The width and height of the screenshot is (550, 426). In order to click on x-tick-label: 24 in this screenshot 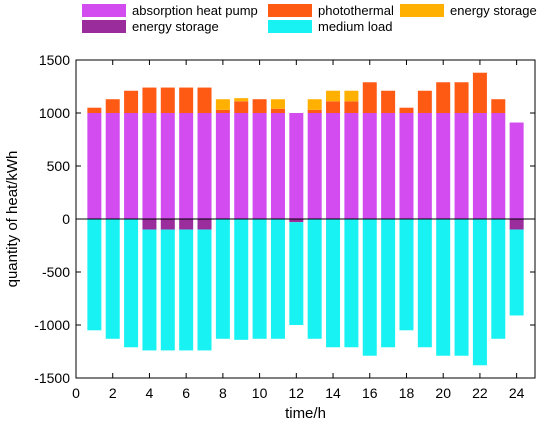, I will do `click(517, 393)`.